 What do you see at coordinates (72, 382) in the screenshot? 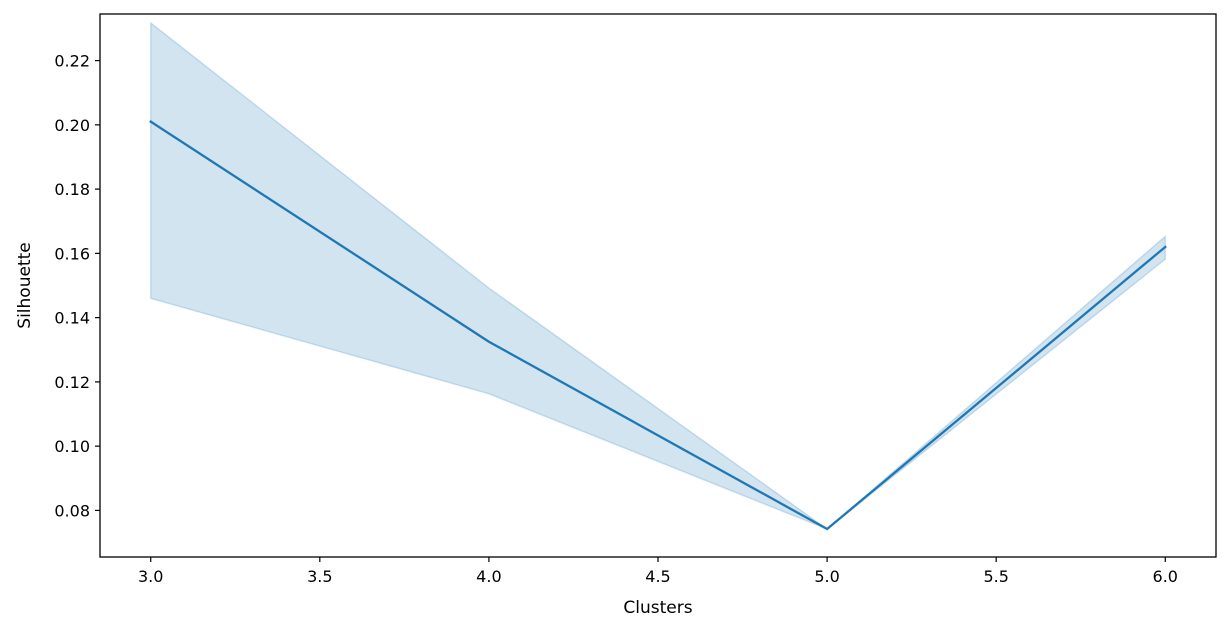
I see `y-tick-label: 0.12` at bounding box center [72, 382].